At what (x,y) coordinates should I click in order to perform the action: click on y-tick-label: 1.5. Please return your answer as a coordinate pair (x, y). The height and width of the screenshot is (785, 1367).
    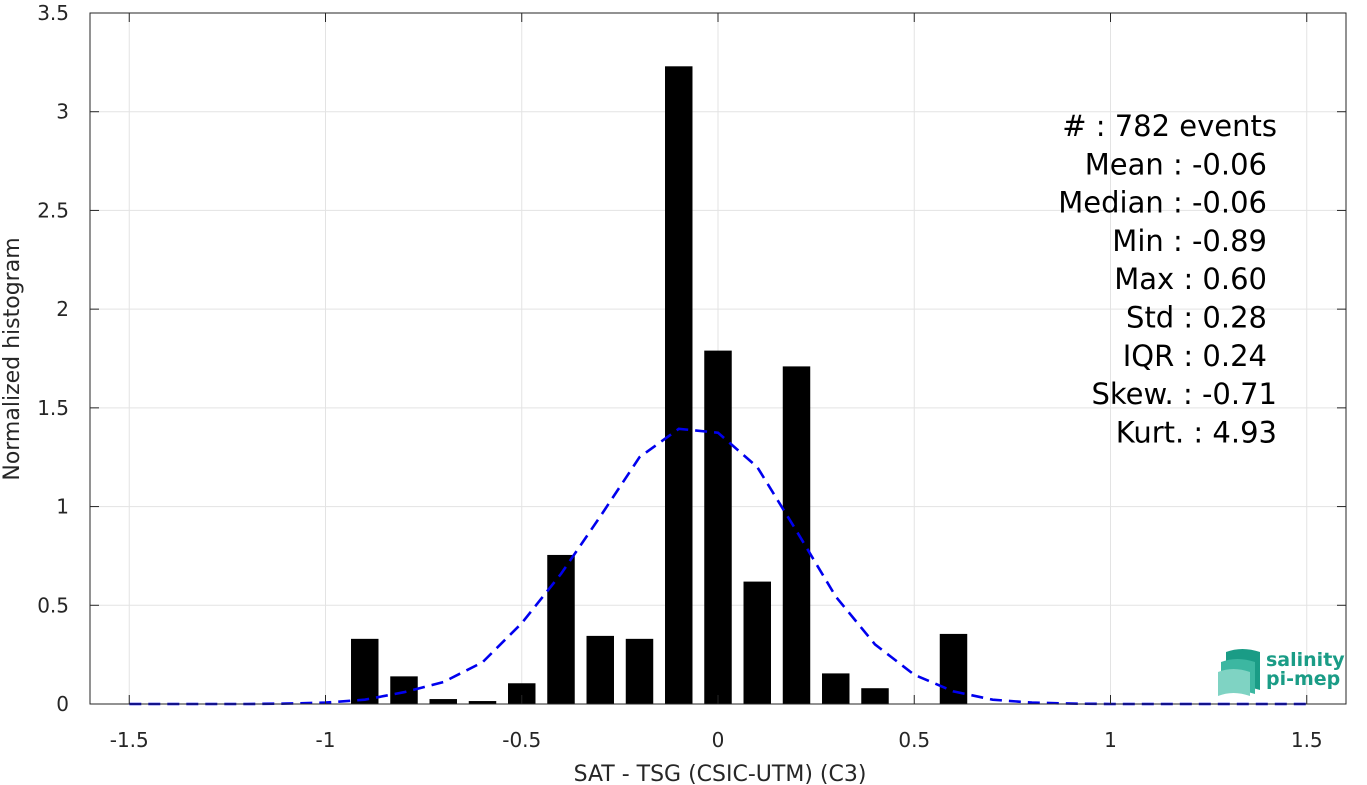
    Looking at the image, I should click on (53, 408).